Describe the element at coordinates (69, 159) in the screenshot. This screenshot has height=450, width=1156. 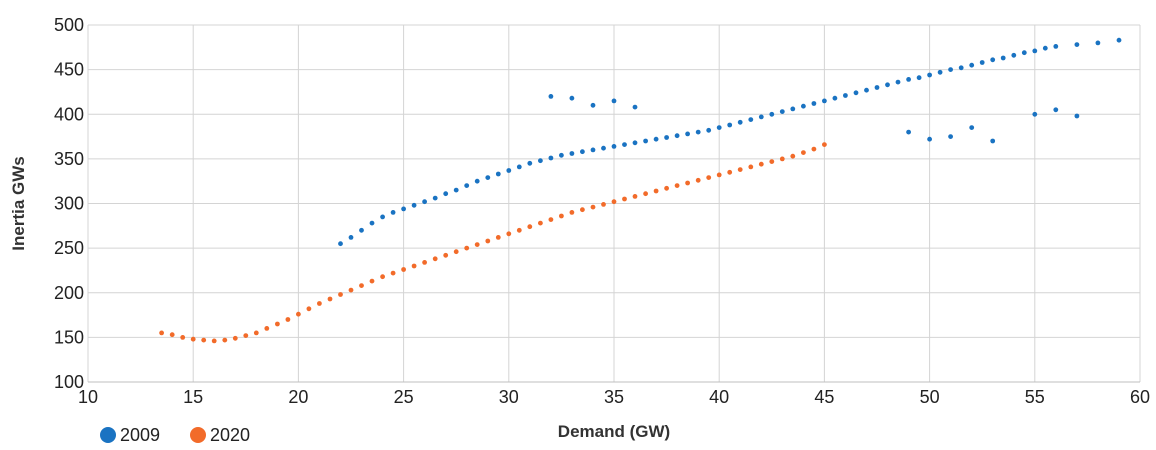
I see `y-tick-label: 350` at that location.